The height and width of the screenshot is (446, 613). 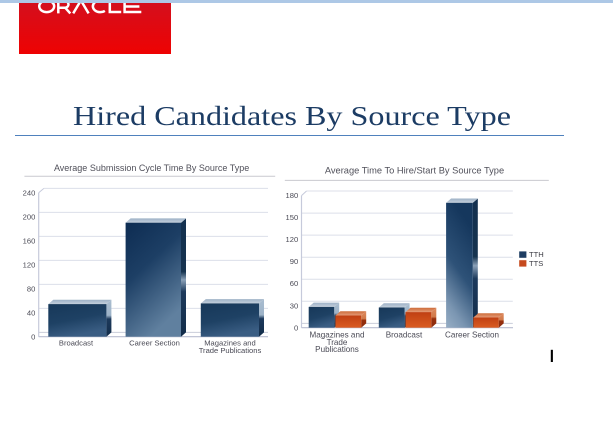 What do you see at coordinates (536, 254) in the screenshot?
I see `svg-text: TTH` at bounding box center [536, 254].